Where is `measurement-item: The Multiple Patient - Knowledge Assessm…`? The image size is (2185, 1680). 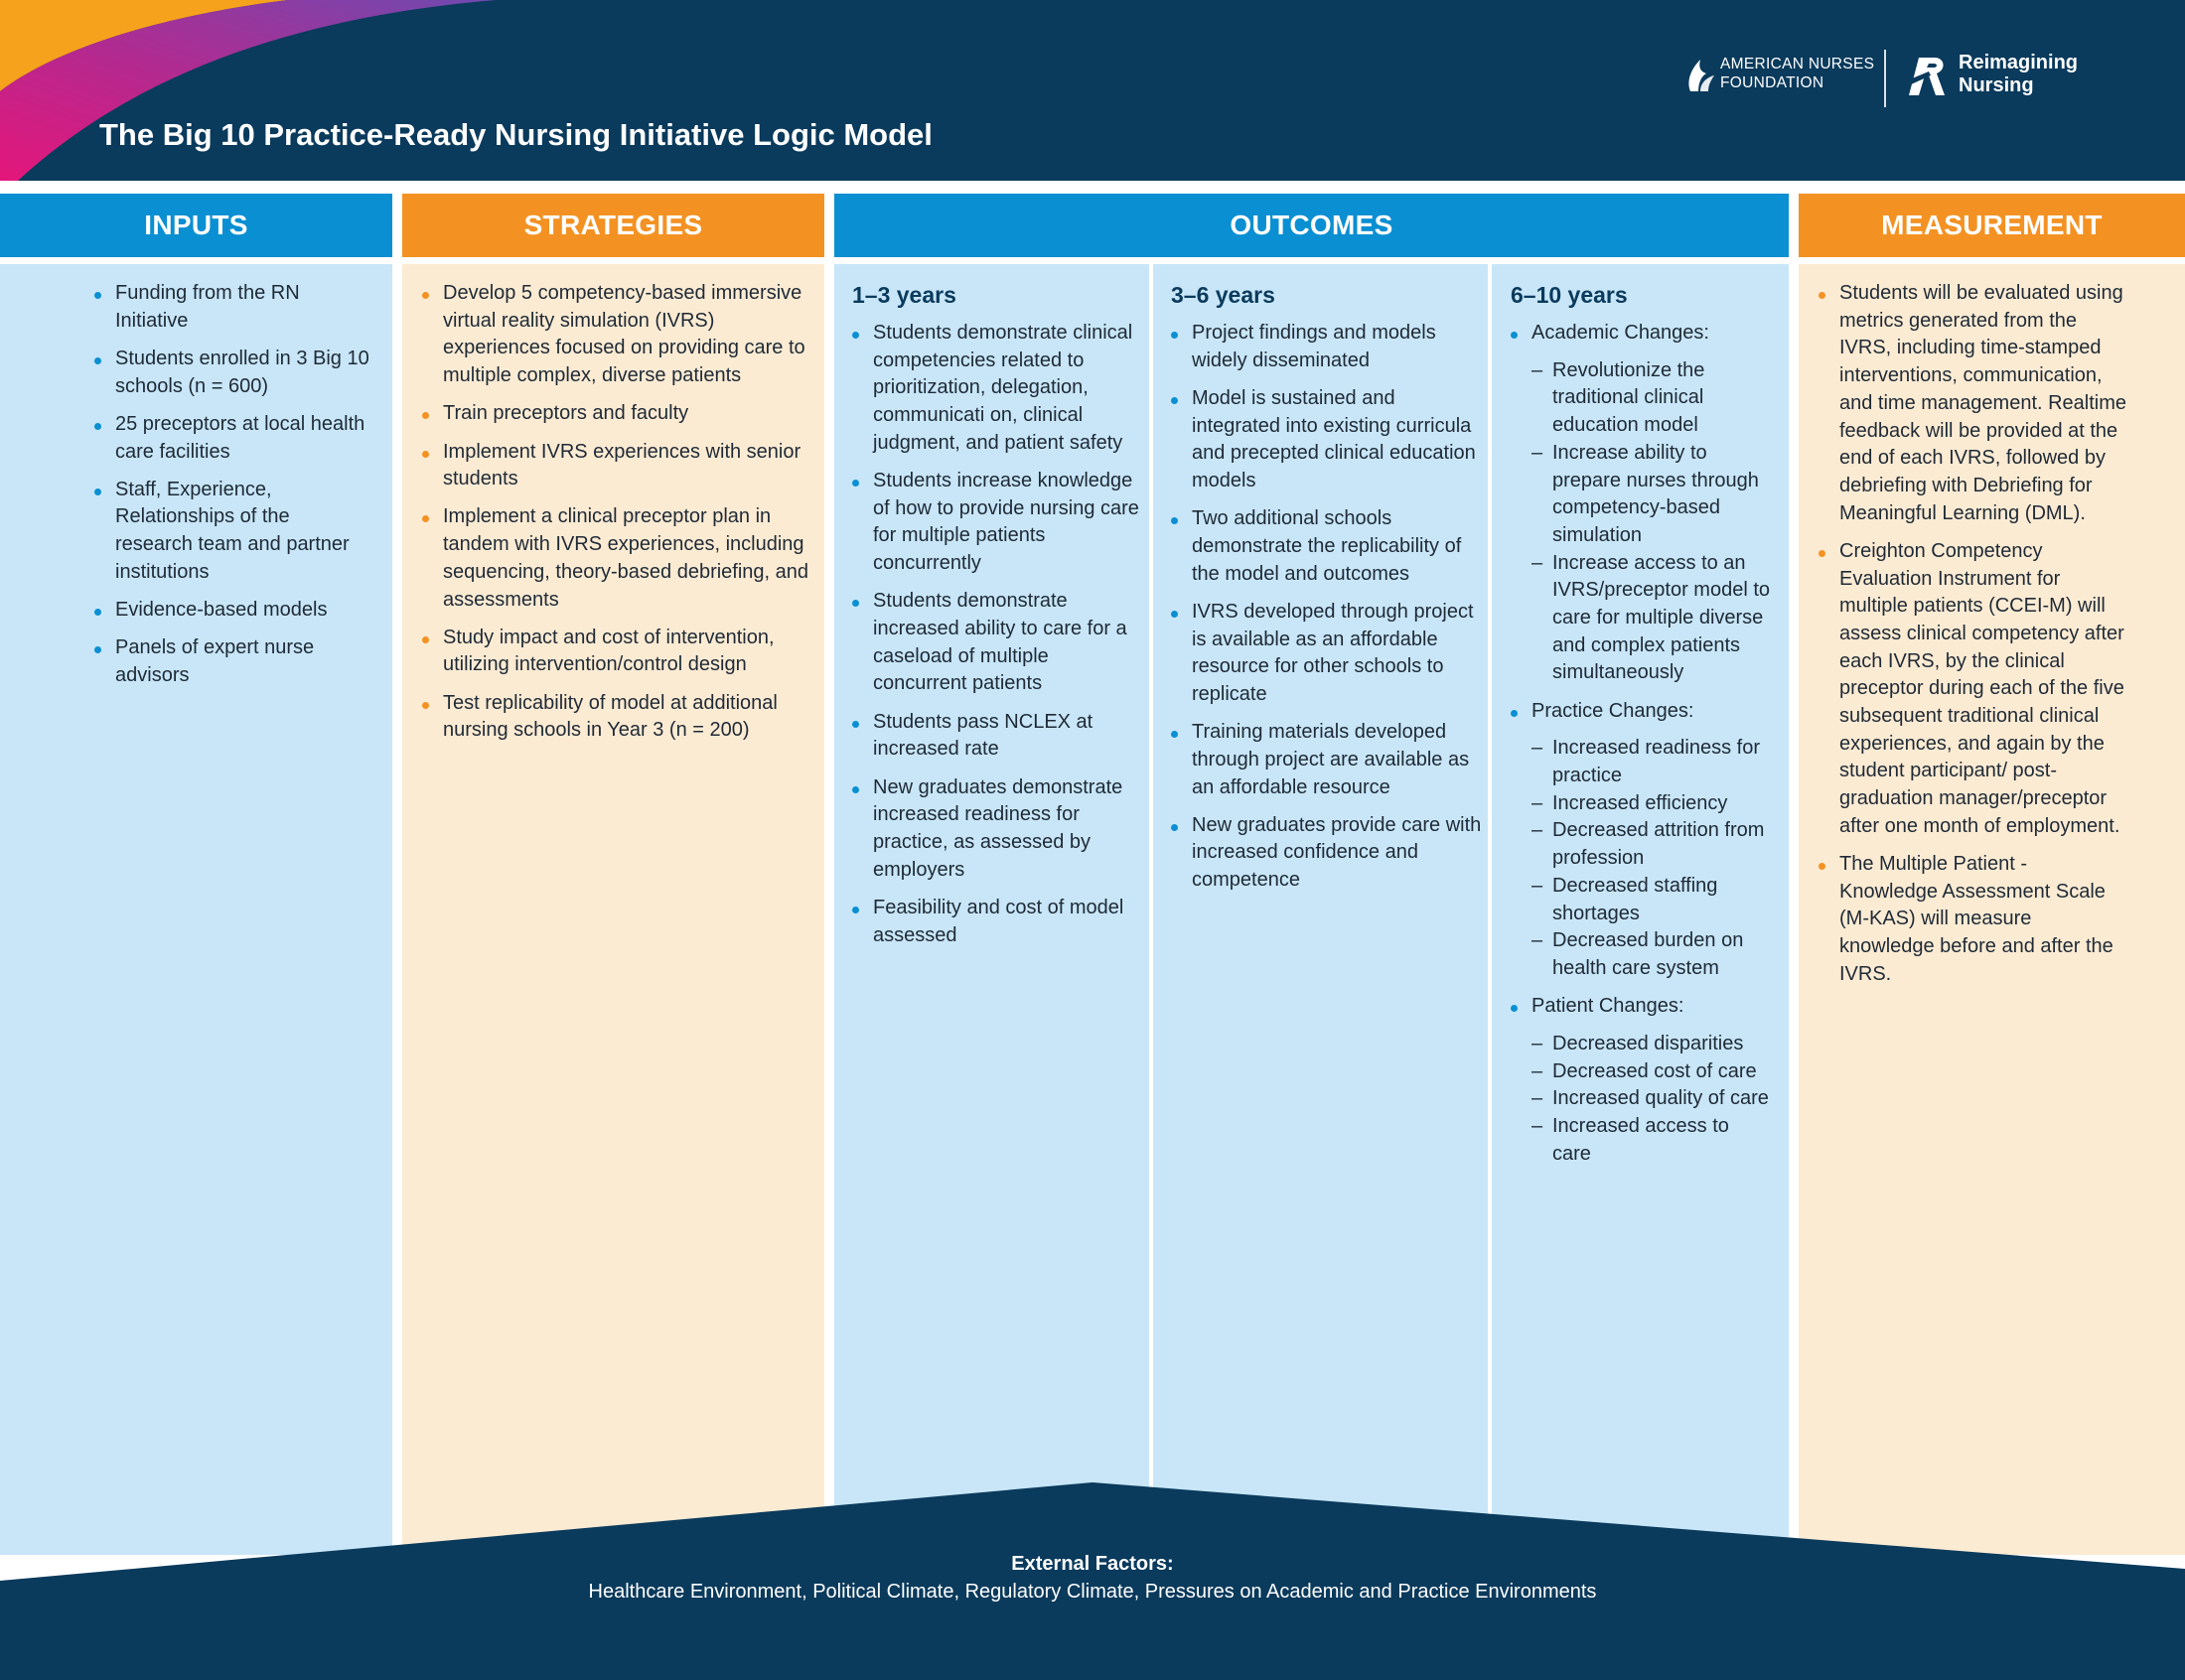
measurement-item: The Multiple Patient - Knowledge Assessm… is located at coordinates (1974, 920).